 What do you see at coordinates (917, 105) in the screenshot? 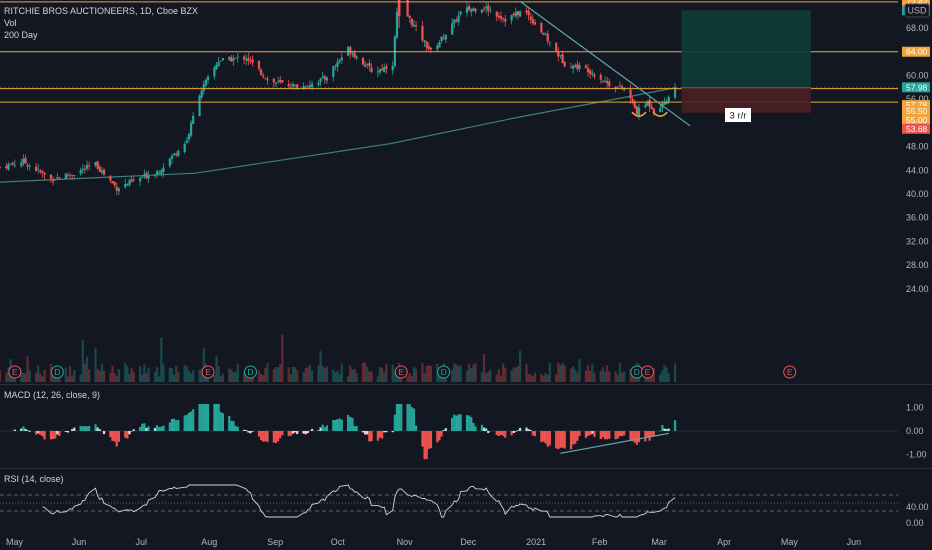
I see `price-tag-label: 57.78` at bounding box center [917, 105].